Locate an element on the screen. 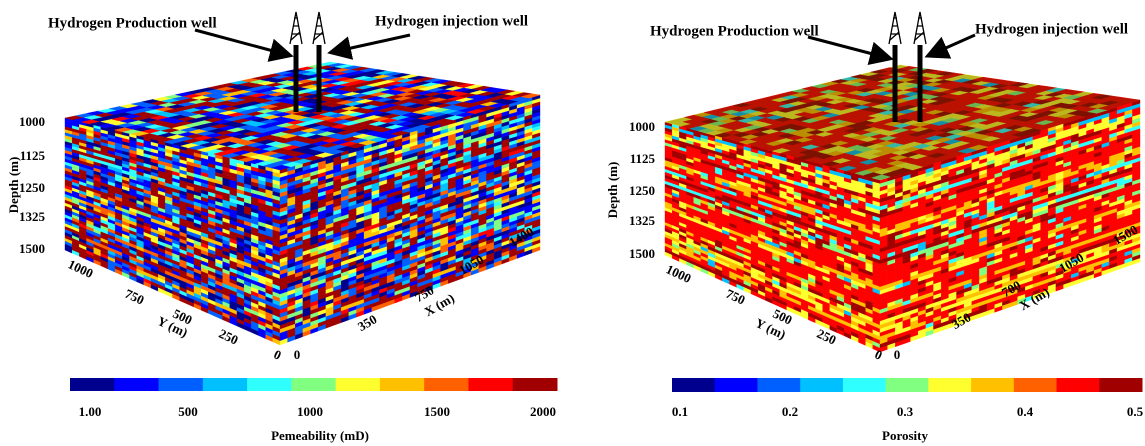 This screenshot has width=1145, height=446. x-tick-label: 0 is located at coordinates (297, 354).